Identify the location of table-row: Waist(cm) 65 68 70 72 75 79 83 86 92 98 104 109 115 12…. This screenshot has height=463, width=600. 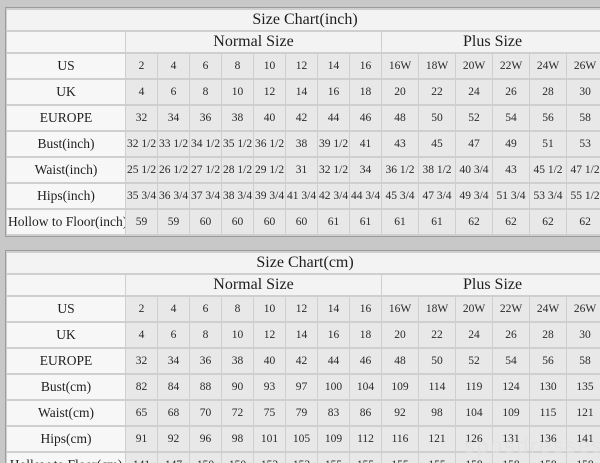
(303, 413).